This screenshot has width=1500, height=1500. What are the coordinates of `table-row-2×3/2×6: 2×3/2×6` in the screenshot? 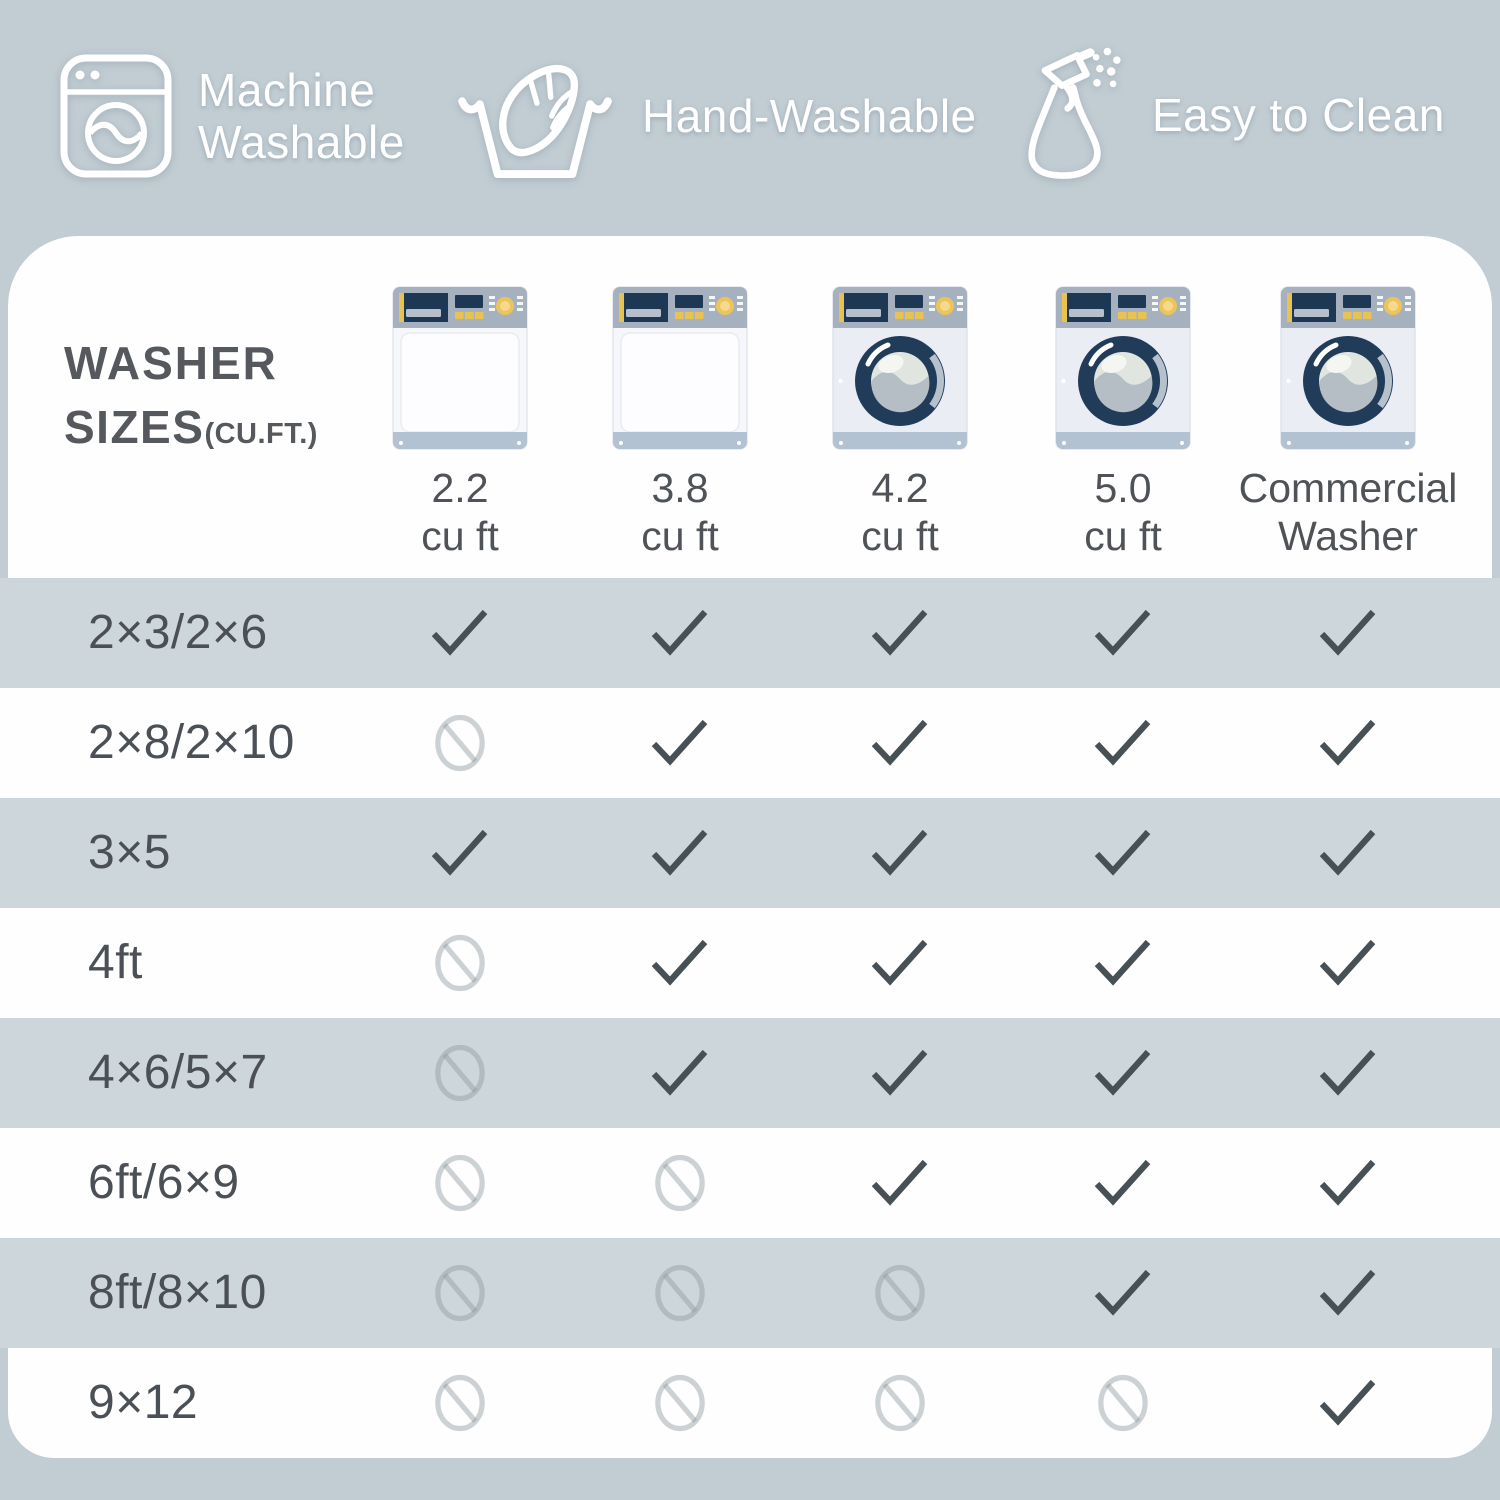 It's located at (750, 633).